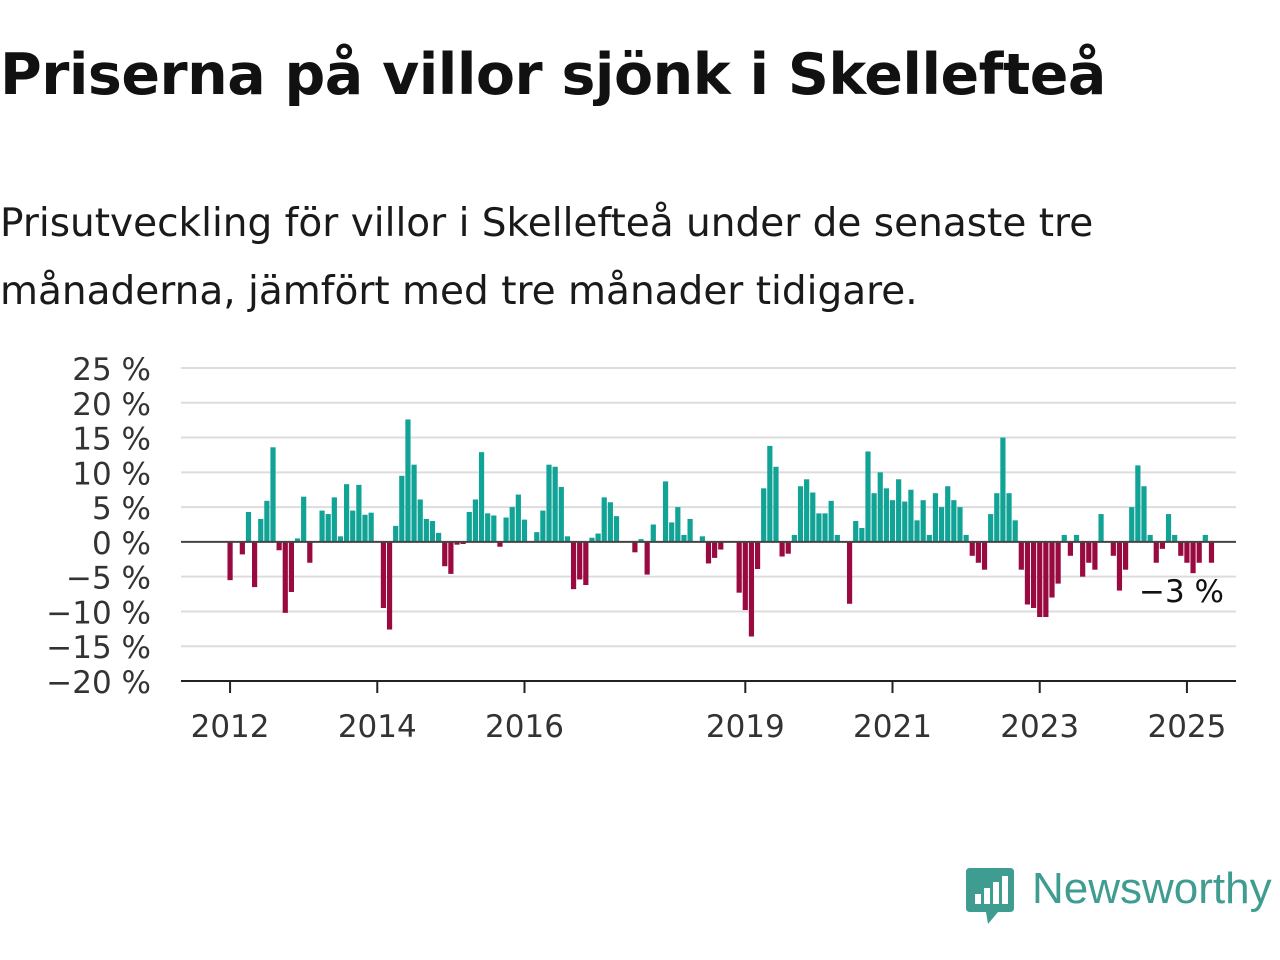  I want to click on y-tick-label: −10 %, so click(98, 613).